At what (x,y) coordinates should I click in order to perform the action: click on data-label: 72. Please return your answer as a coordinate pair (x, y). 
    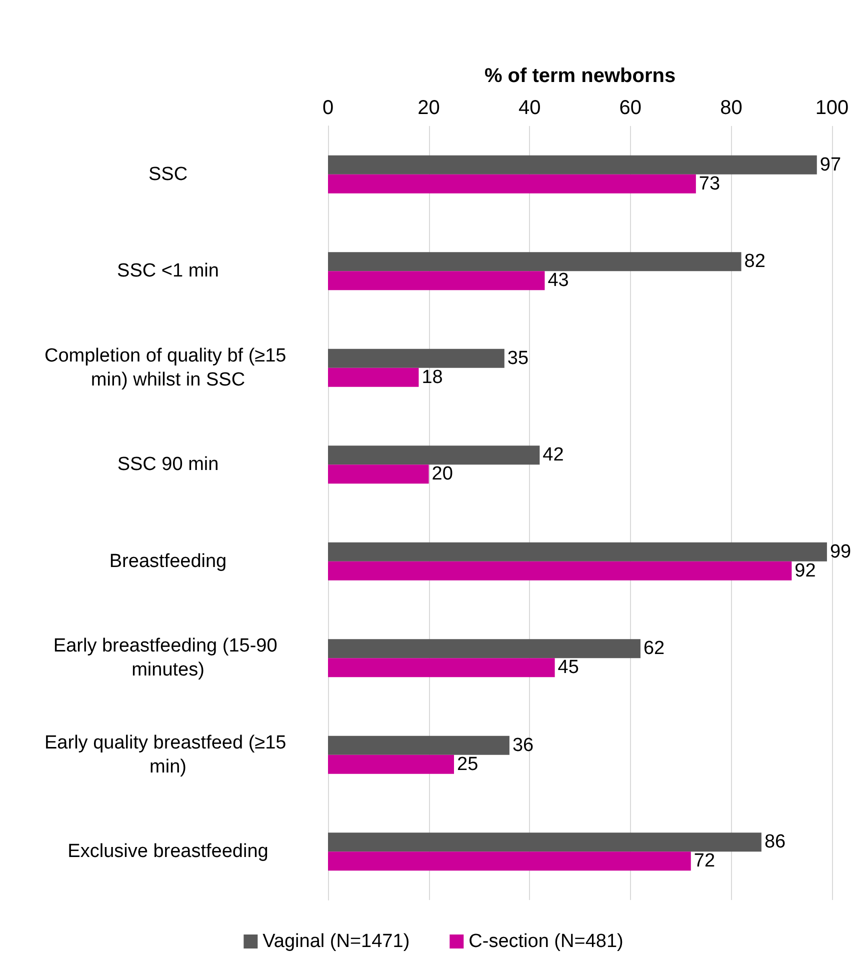
    Looking at the image, I should click on (705, 861).